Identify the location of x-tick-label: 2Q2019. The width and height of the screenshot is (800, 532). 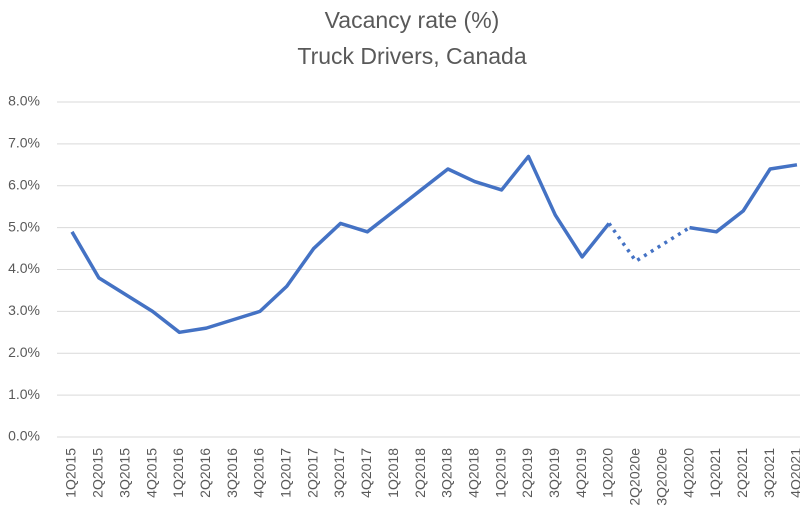
(527, 473).